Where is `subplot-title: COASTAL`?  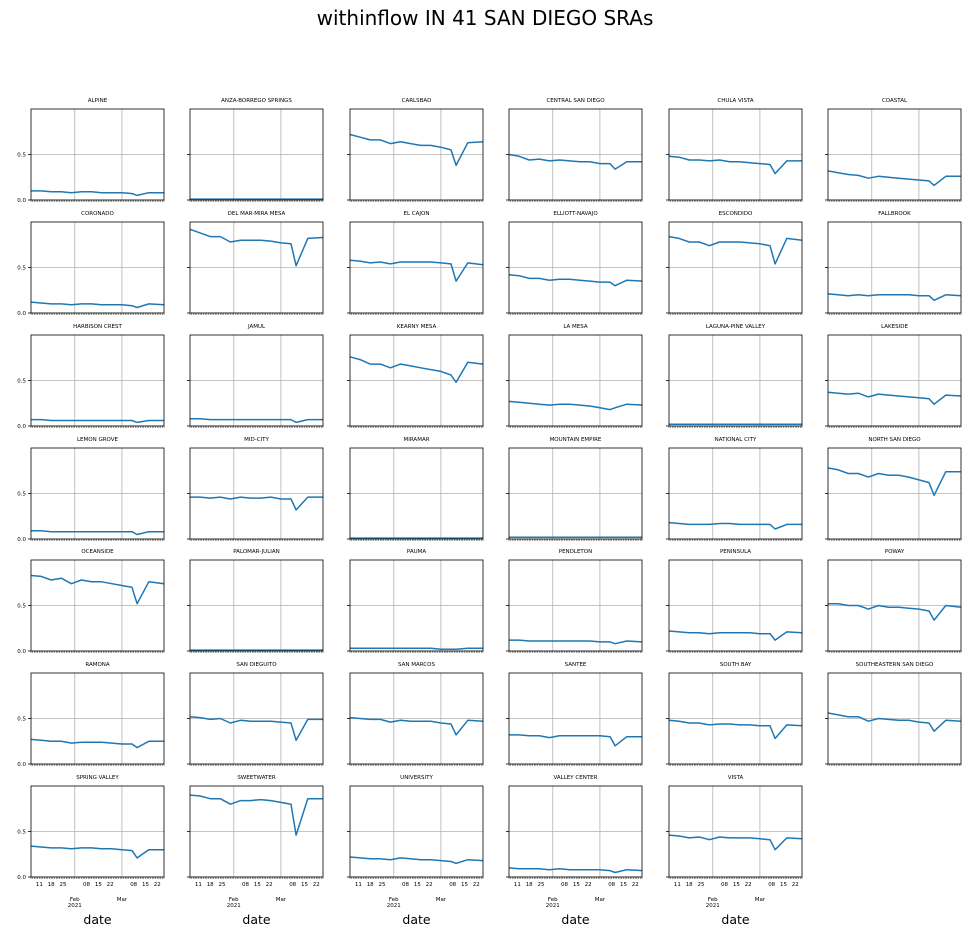 subplot-title: COASTAL is located at coordinates (895, 101).